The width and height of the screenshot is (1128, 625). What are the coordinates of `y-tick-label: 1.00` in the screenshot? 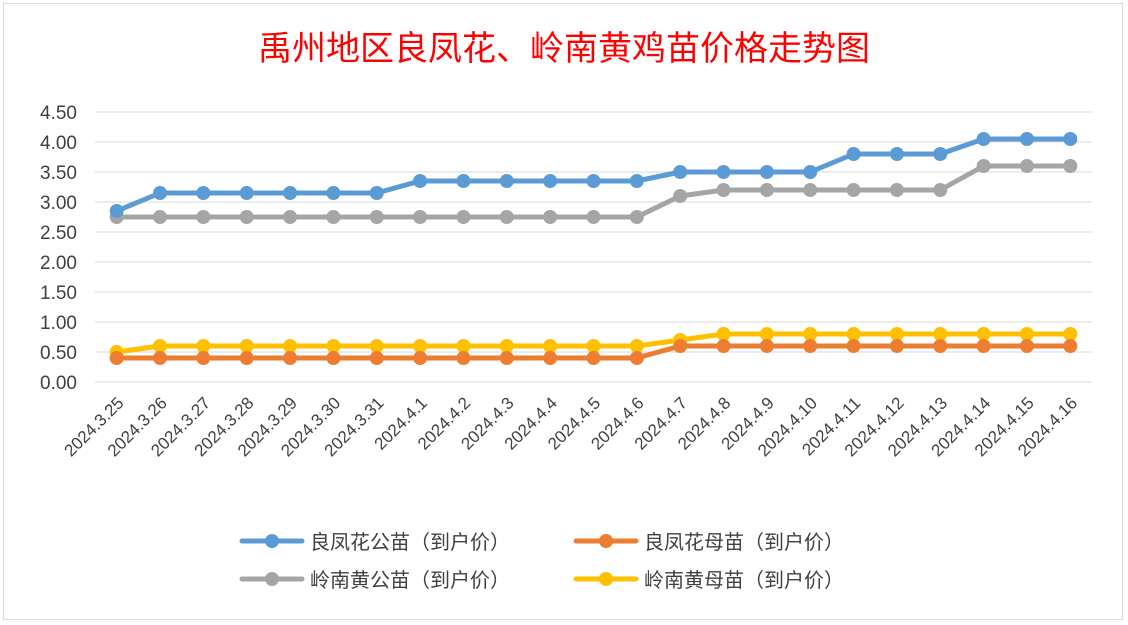 It's located at (58, 323).